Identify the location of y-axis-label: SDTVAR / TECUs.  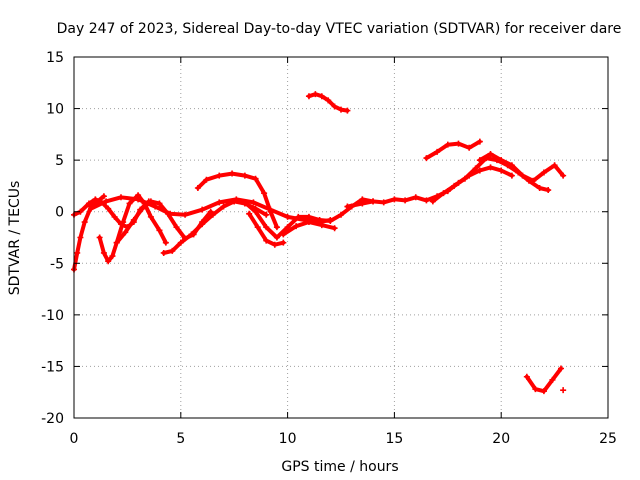
(15, 238).